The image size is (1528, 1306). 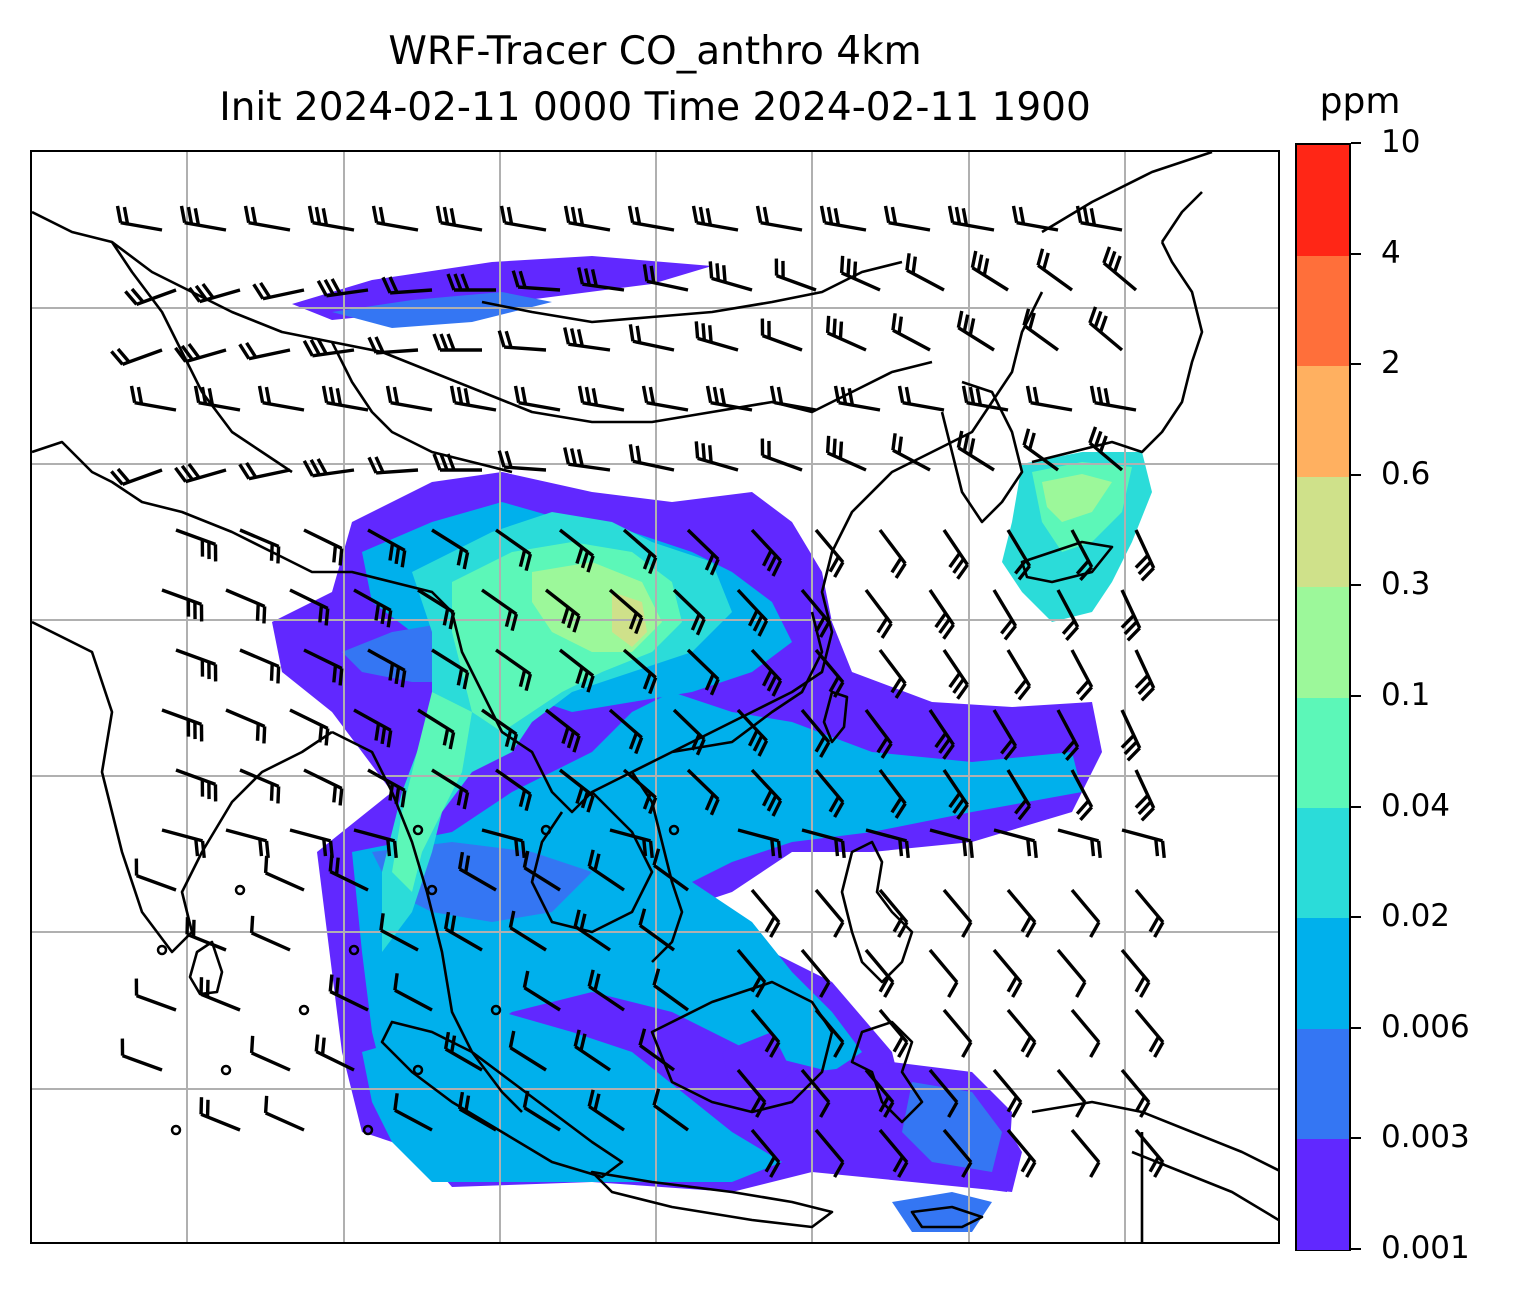 I want to click on colorbar-tick-label: 10, so click(x=1401, y=142).